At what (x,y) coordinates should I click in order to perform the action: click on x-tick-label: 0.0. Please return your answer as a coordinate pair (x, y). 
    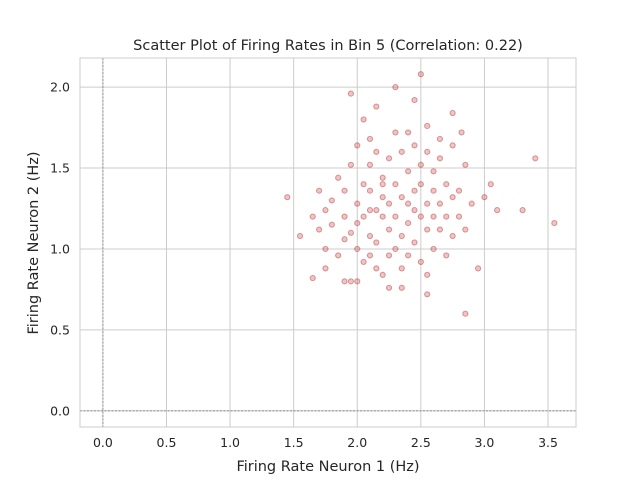
    Looking at the image, I should click on (103, 442).